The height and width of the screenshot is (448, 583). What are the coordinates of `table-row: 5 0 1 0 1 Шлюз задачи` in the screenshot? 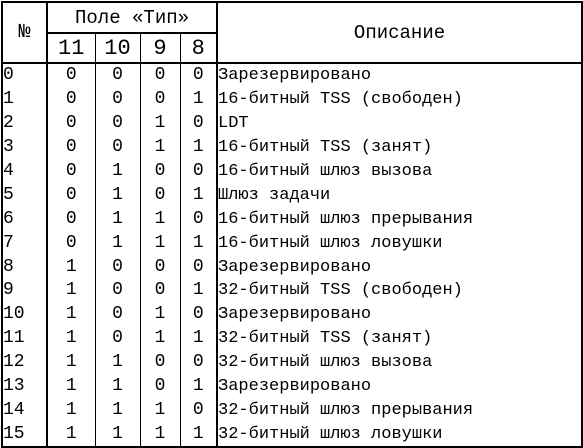 It's located at (292, 195).